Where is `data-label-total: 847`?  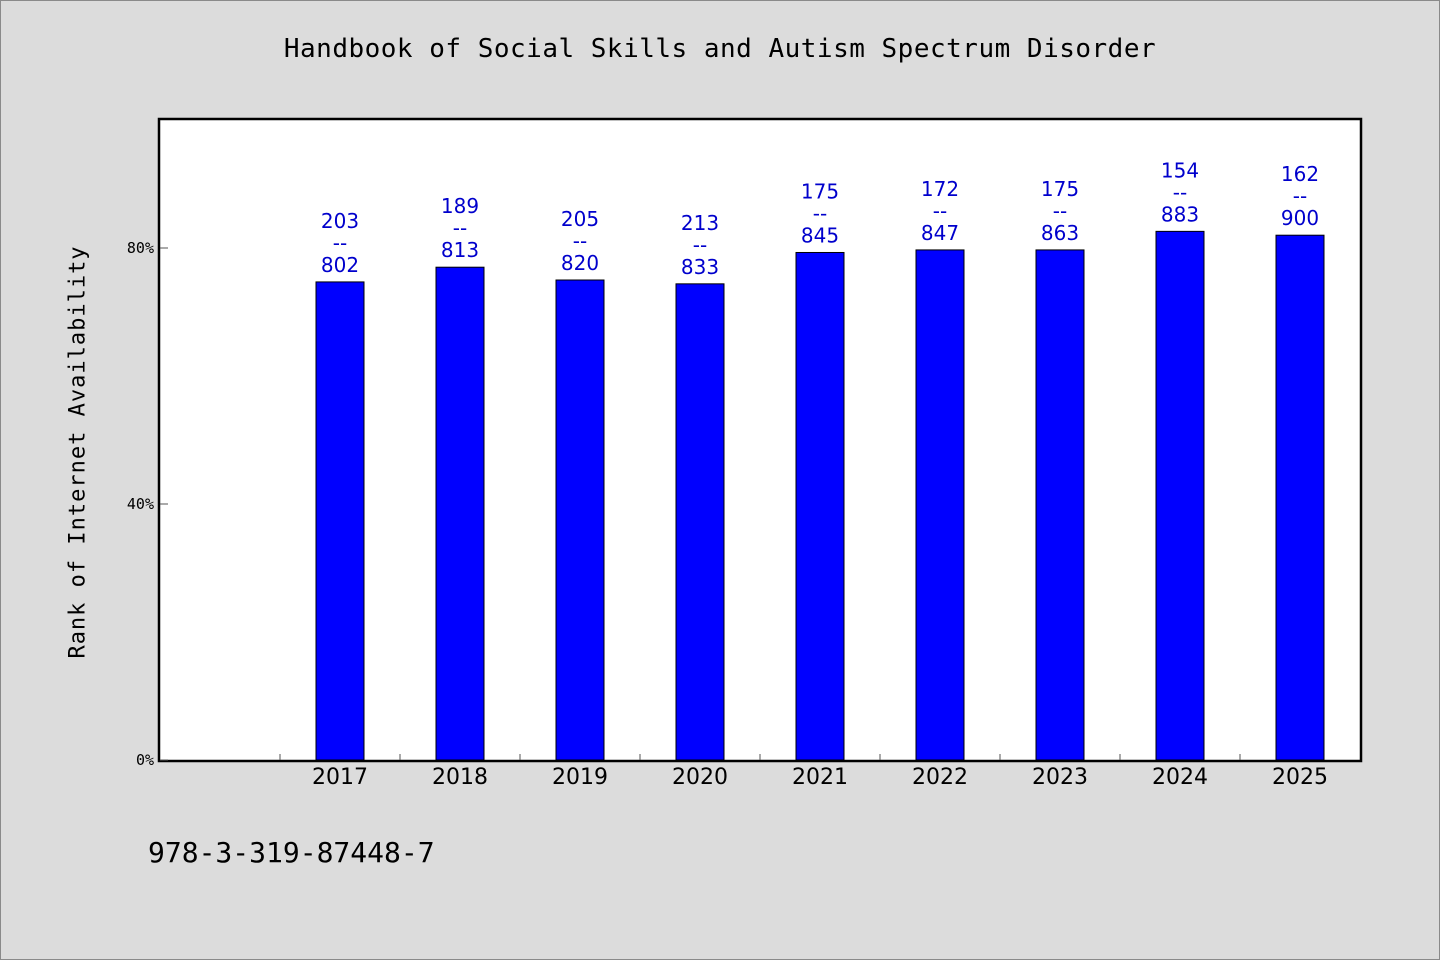 data-label-total: 847 is located at coordinates (940, 233).